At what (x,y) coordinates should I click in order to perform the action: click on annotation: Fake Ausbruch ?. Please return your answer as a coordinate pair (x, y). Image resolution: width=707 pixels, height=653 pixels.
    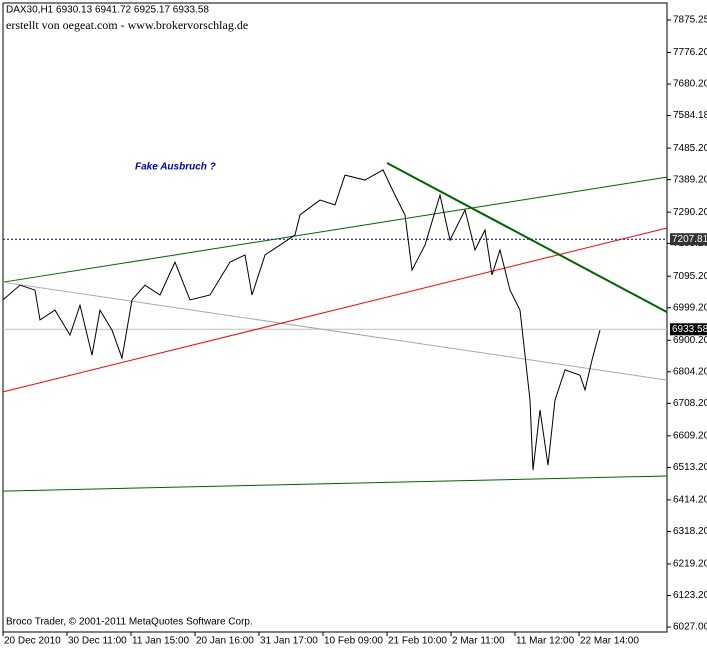
    Looking at the image, I should click on (175, 167).